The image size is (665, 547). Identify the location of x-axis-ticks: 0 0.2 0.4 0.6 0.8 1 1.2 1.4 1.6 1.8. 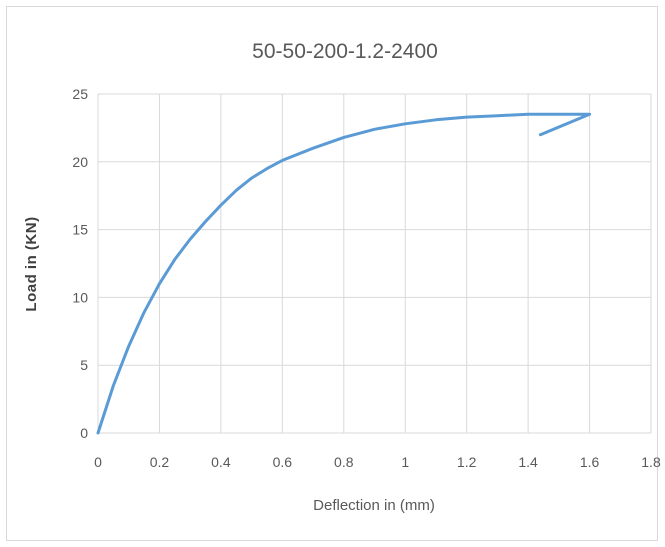
(377, 462).